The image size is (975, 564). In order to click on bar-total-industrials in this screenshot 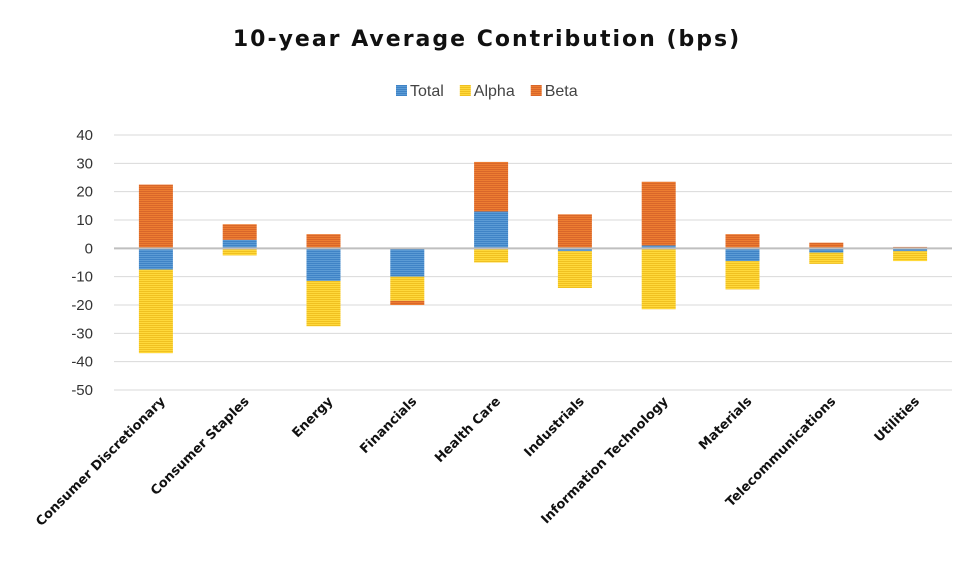, I will do `click(574, 250)`.